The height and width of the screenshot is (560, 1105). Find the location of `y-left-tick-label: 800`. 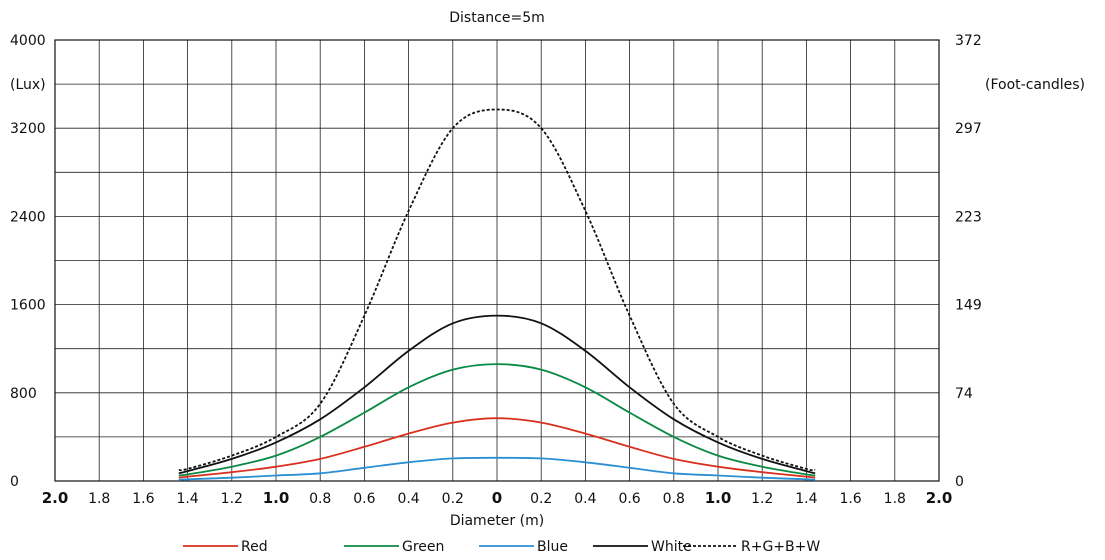

y-left-tick-label: 800 is located at coordinates (23, 394).